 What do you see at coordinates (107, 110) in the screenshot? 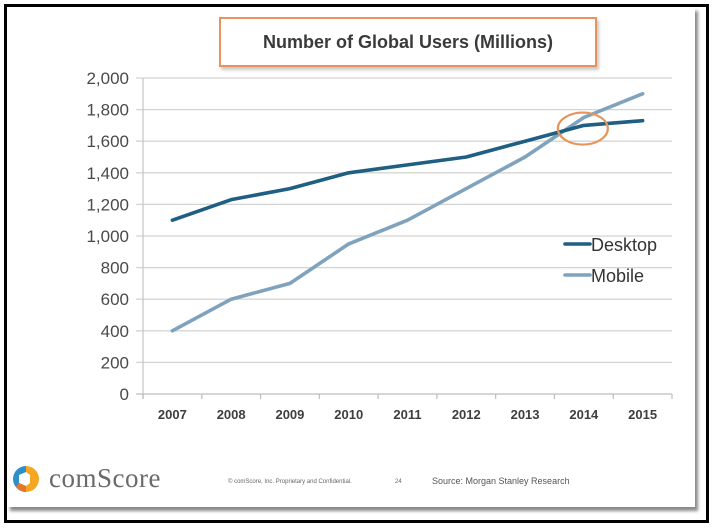
I see `y-tick-label: 1,800` at bounding box center [107, 110].